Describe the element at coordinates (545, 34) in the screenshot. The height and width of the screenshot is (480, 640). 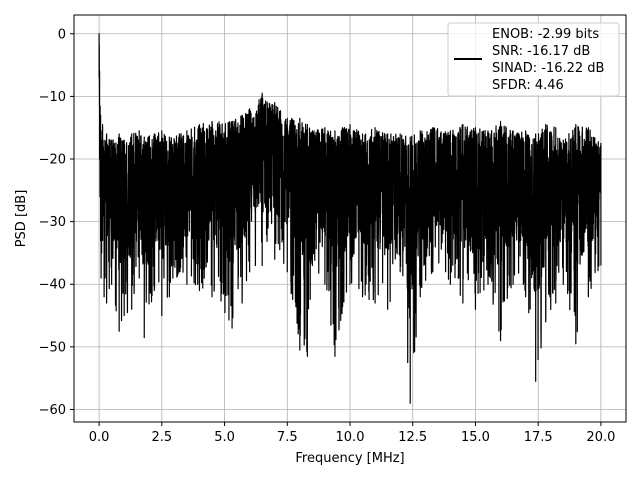
I see `legend-line-enob: ENOB: -2.99 bits` at that location.